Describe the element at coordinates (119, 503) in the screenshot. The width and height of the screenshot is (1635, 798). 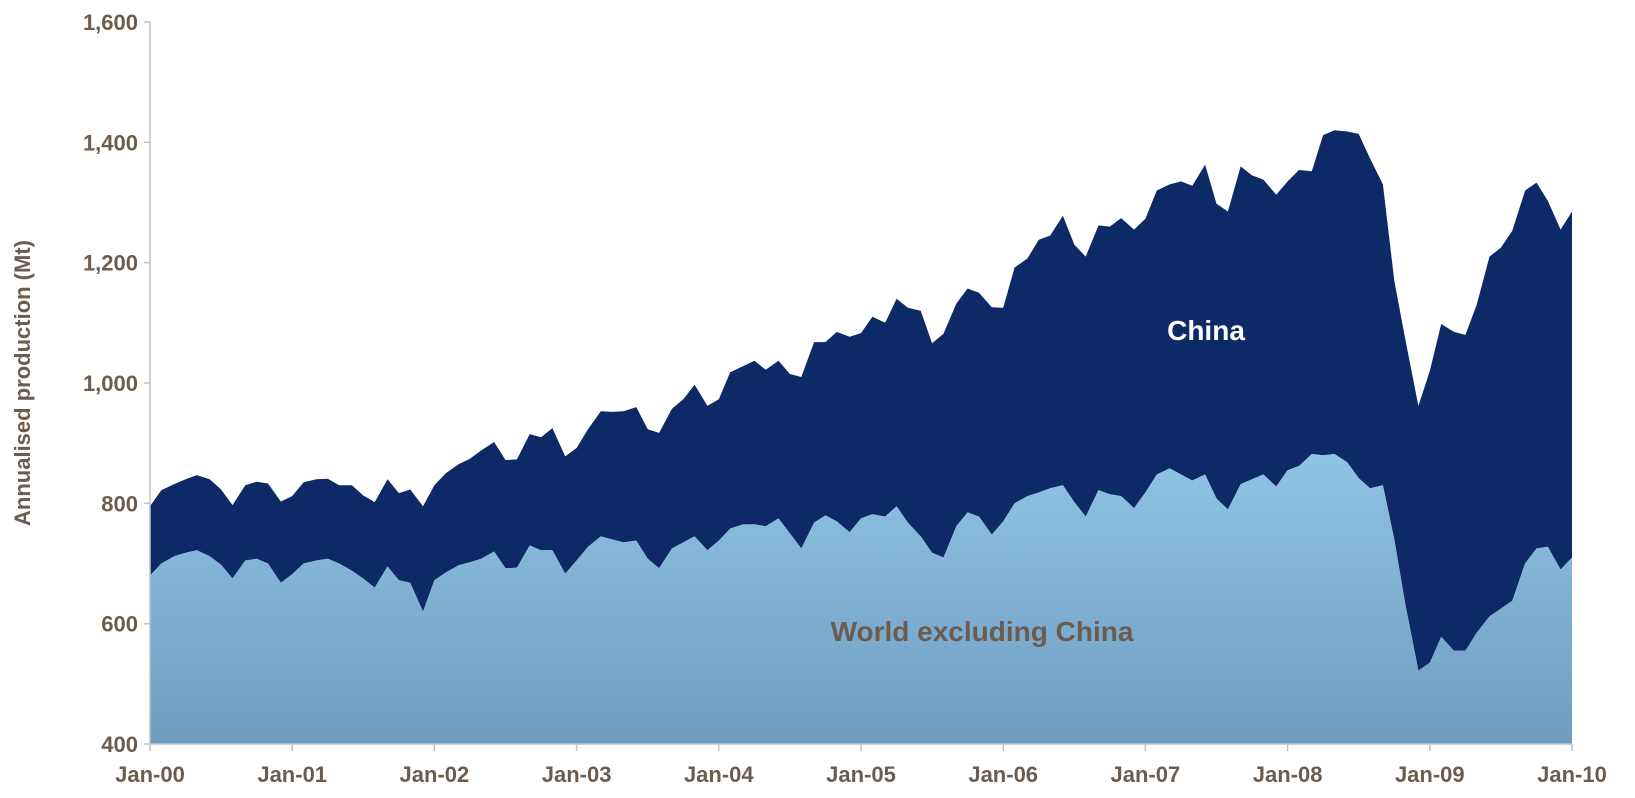
I see `y-tick-label: 800` at that location.